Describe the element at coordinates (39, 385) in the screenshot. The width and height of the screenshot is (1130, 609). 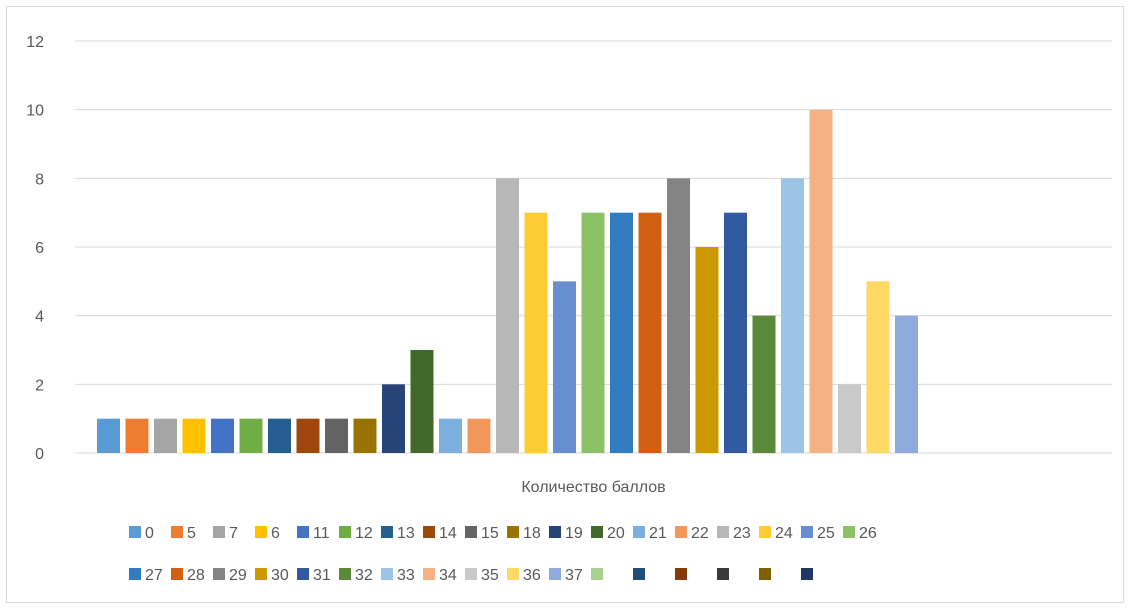
I see `y-tick-label: 2` at that location.